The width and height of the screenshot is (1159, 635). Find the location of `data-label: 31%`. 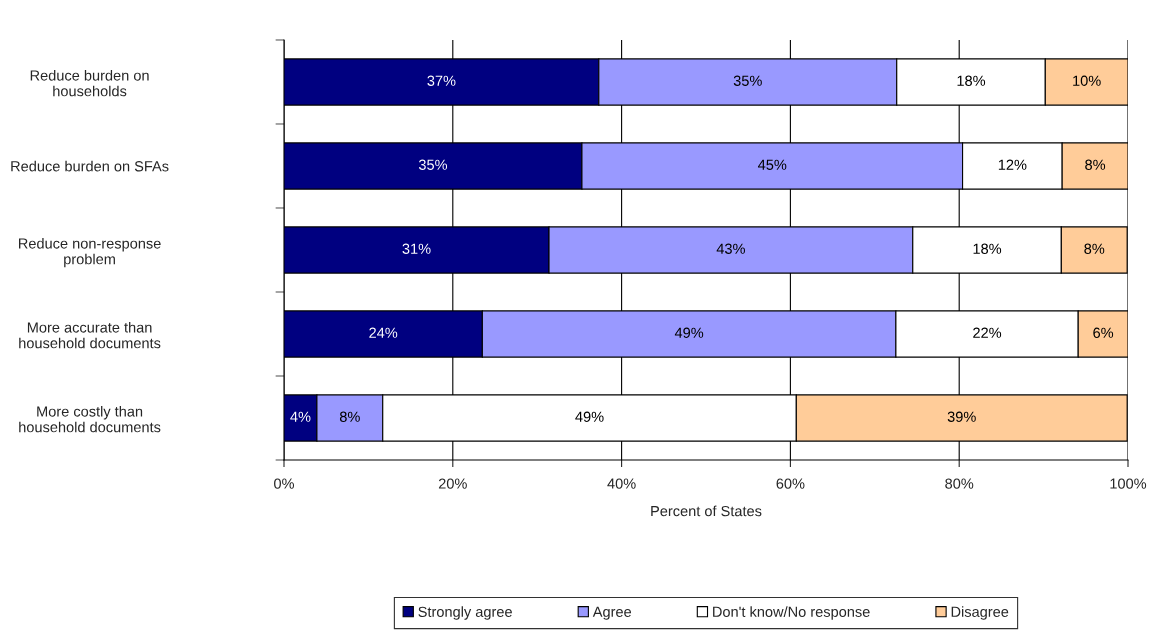

data-label: 31% is located at coordinates (416, 248).